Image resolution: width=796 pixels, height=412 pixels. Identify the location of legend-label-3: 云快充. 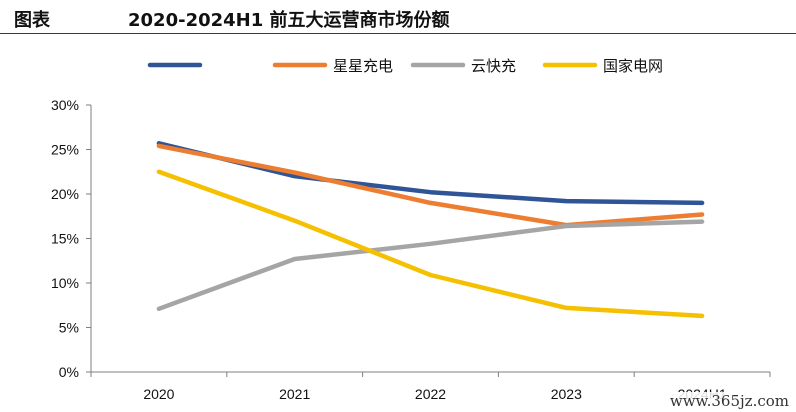
(493, 66).